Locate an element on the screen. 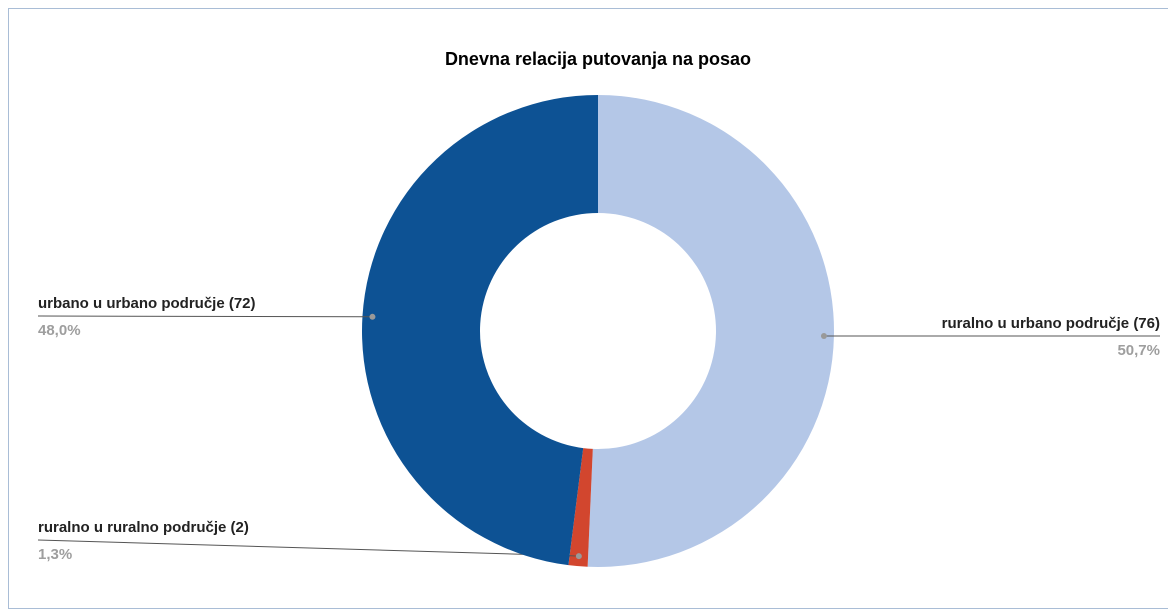  slice-label: ruralno u ruralno područje (2) is located at coordinates (143, 527).